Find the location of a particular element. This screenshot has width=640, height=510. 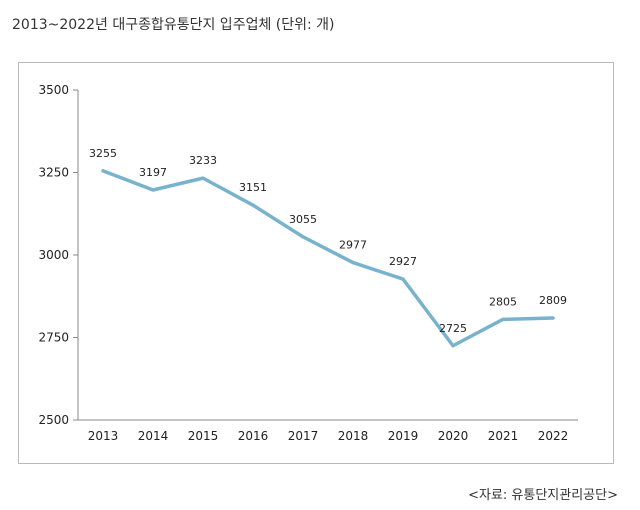

data-label: 2725 is located at coordinates (453, 328).